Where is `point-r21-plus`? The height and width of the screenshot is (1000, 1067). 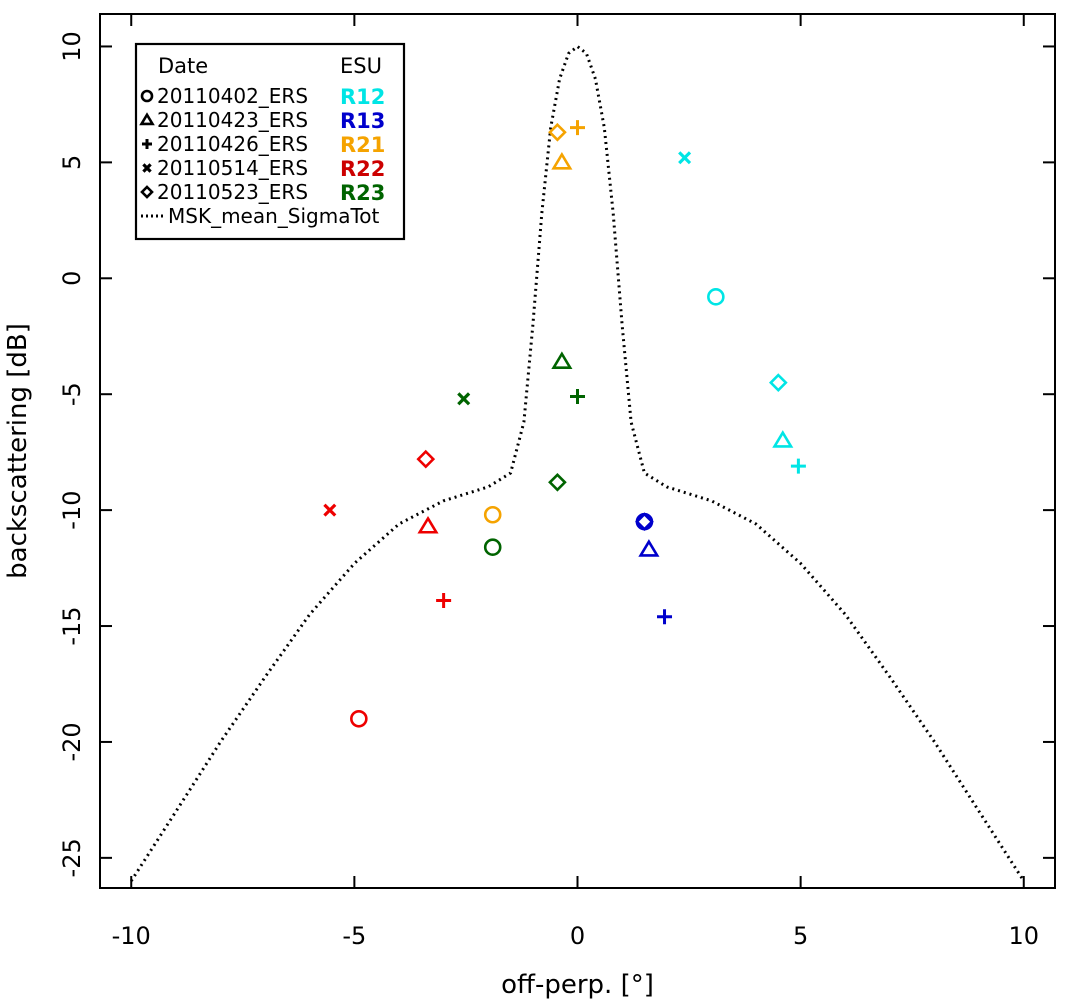
point-r21-plus is located at coordinates (577, 128).